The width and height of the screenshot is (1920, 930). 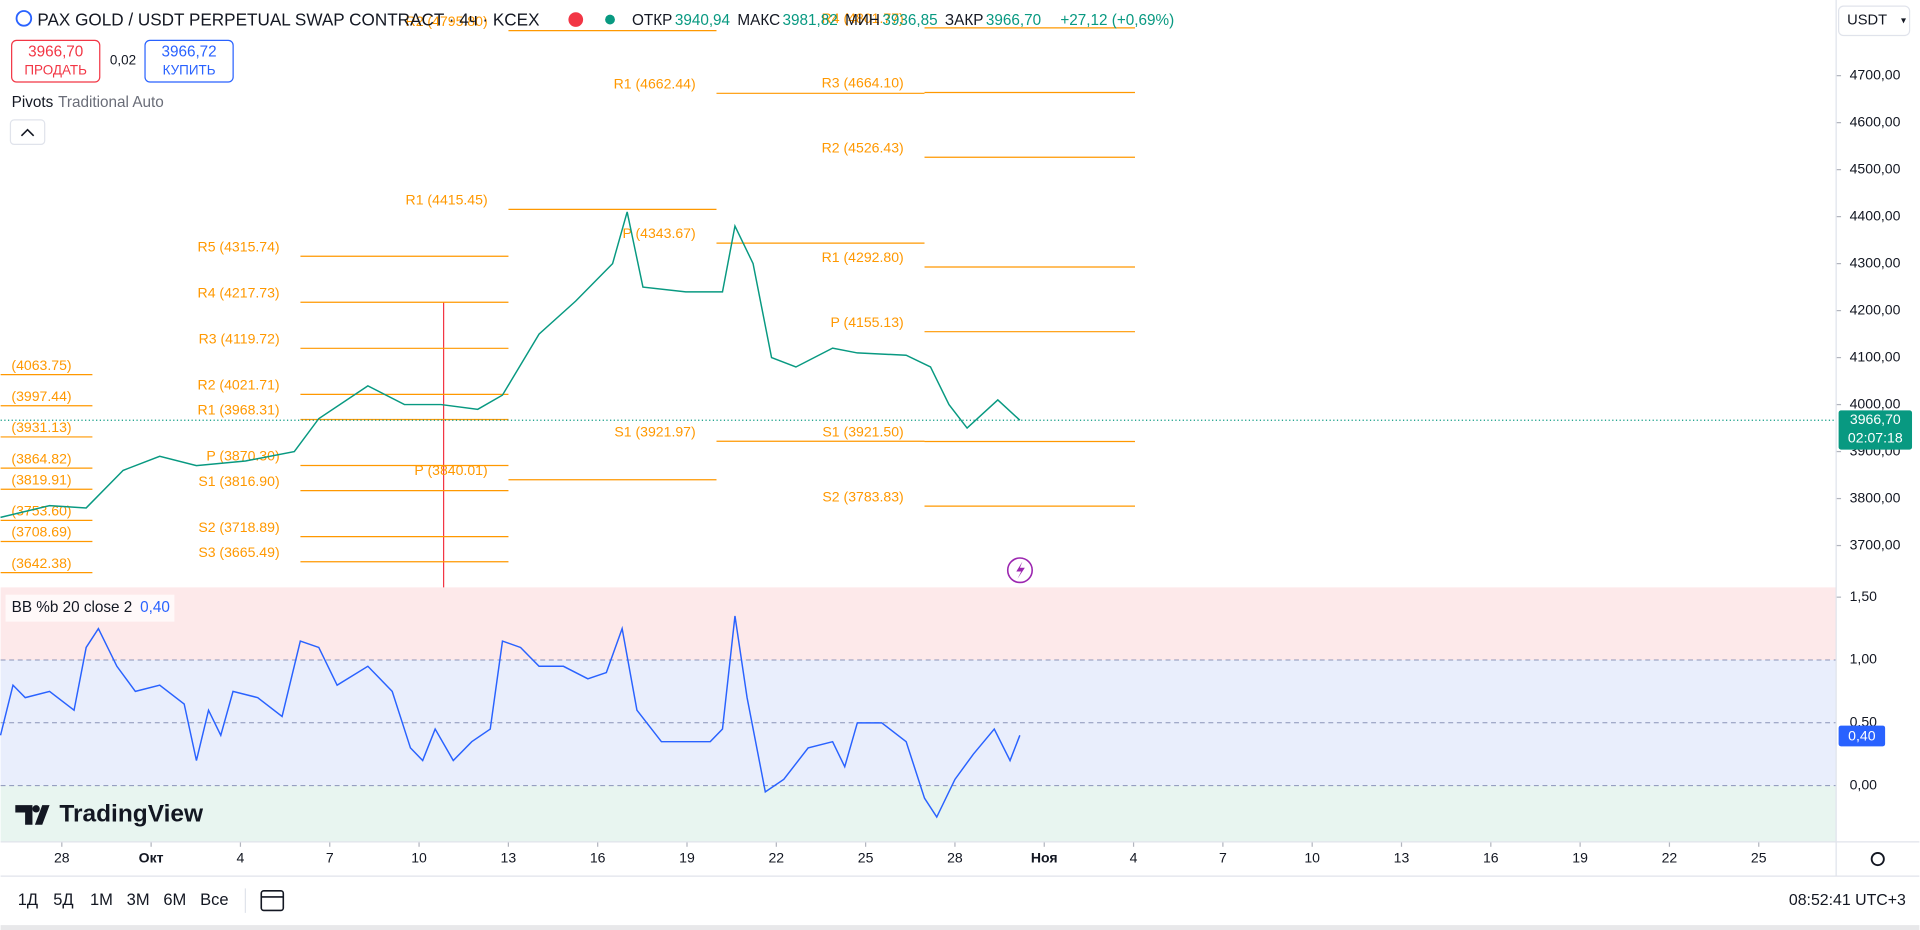 What do you see at coordinates (1117, 20) in the screenshot?
I see `change: +27,12 (+0,69%)` at bounding box center [1117, 20].